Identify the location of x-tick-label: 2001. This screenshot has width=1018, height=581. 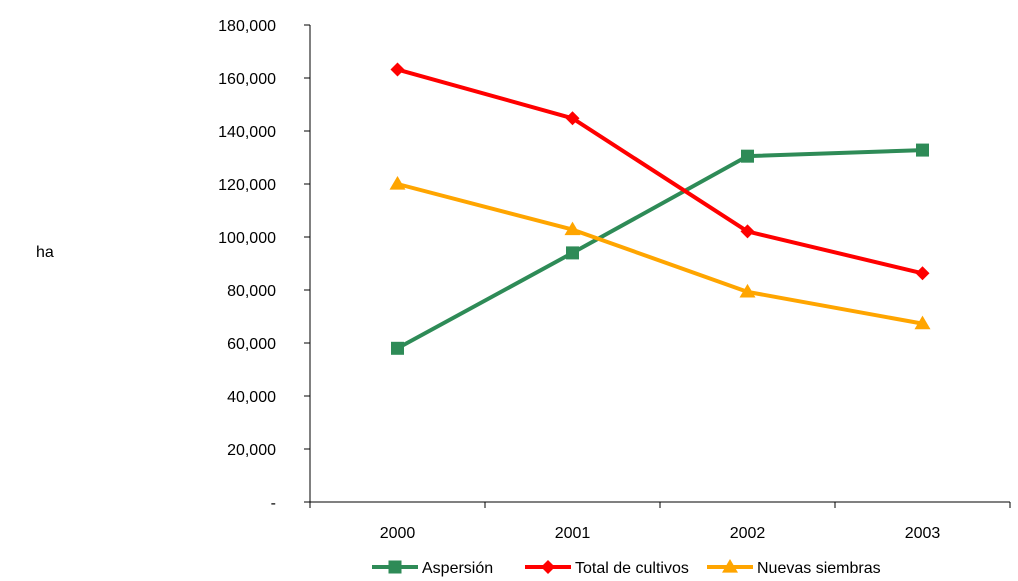
(573, 533).